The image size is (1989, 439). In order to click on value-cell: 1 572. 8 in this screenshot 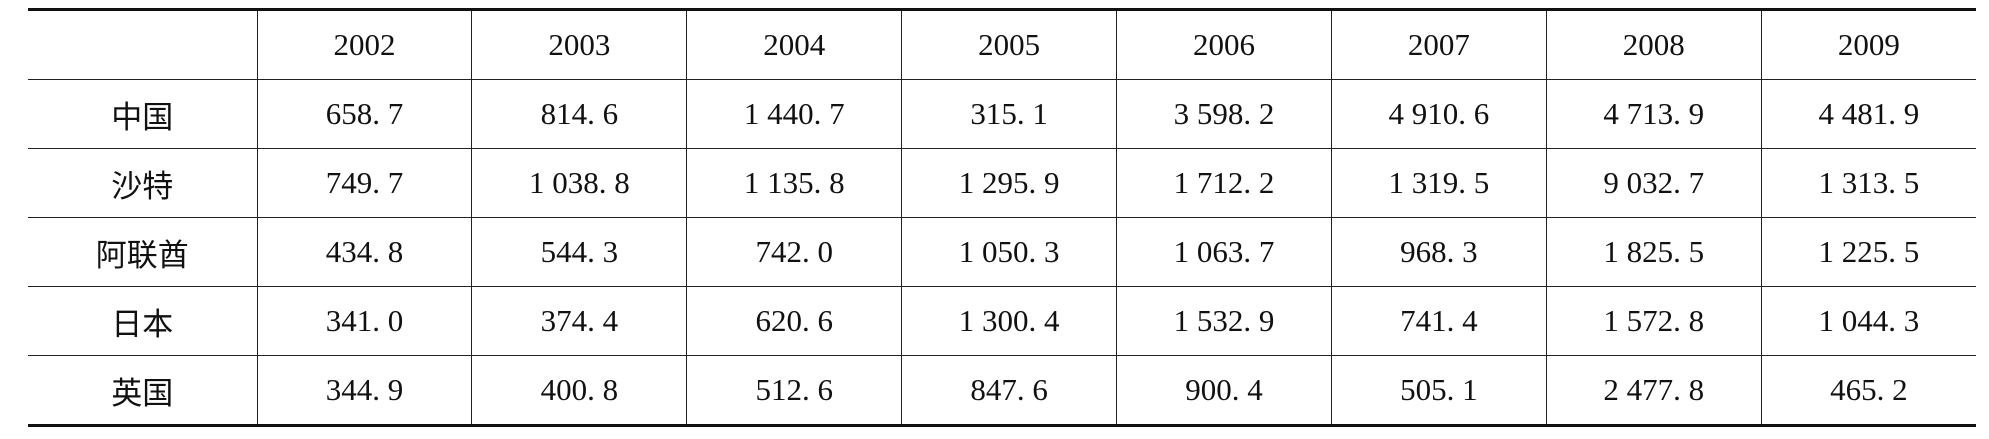, I will do `click(1653, 321)`.